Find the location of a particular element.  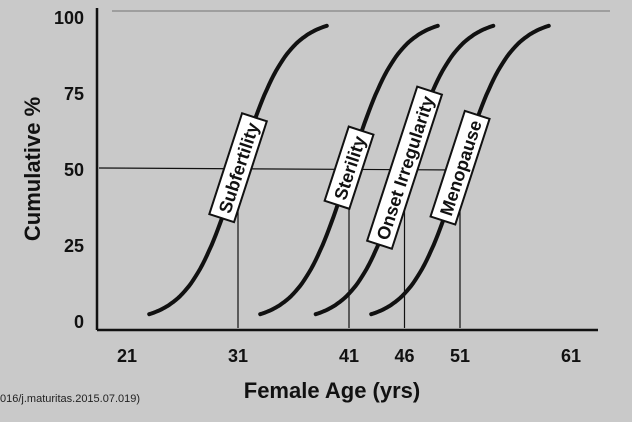

y-tick-label: 0 is located at coordinates (79, 322).